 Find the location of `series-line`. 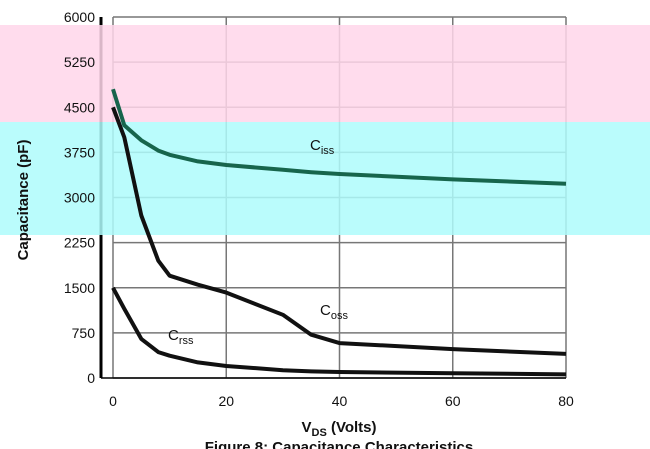

series-line is located at coordinates (339, 331).